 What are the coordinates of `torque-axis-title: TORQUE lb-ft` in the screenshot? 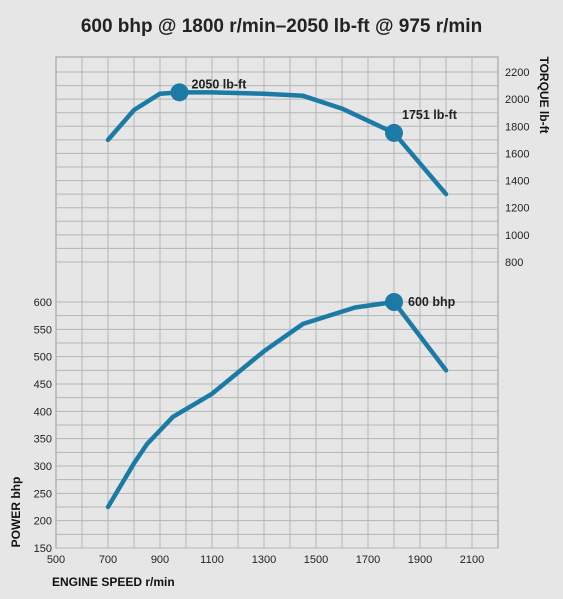 It's located at (544, 94).